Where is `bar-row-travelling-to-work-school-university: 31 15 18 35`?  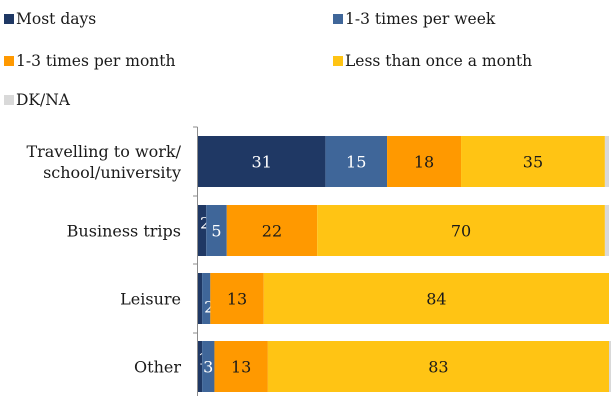 bar-row-travelling-to-work-school-university: 31 15 18 35 is located at coordinates (403, 161).